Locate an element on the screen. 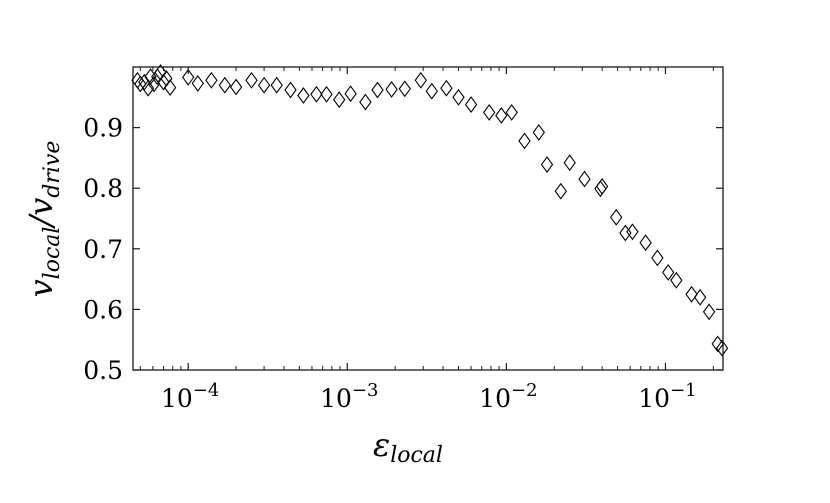  y-tick-label: 0.8 is located at coordinates (103, 188).